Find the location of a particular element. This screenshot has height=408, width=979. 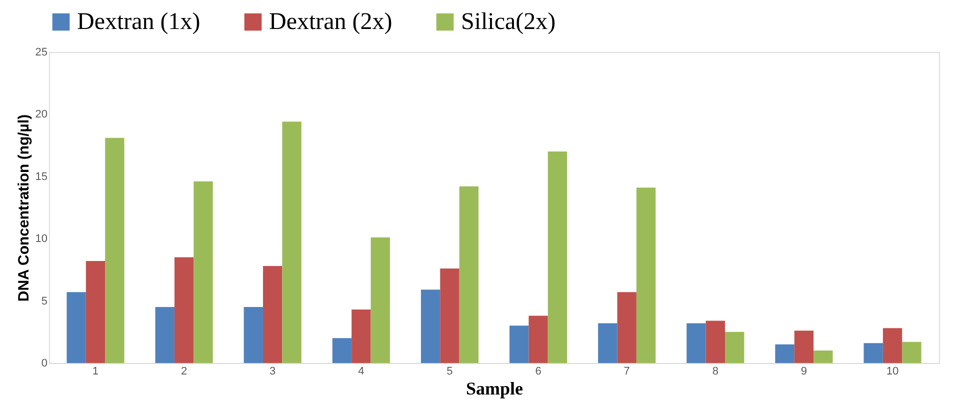

x-axis-title: Sample is located at coordinates (495, 388).